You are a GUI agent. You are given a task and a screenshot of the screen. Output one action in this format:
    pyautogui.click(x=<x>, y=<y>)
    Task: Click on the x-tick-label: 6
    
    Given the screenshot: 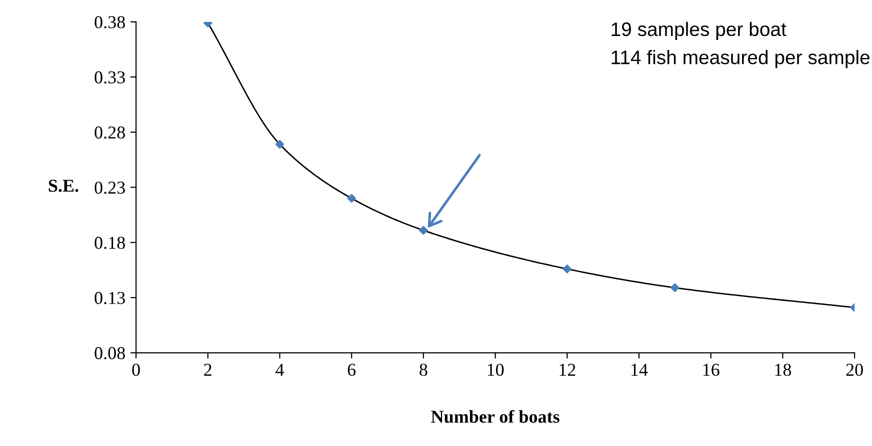 What is the action you would take?
    pyautogui.click(x=352, y=370)
    